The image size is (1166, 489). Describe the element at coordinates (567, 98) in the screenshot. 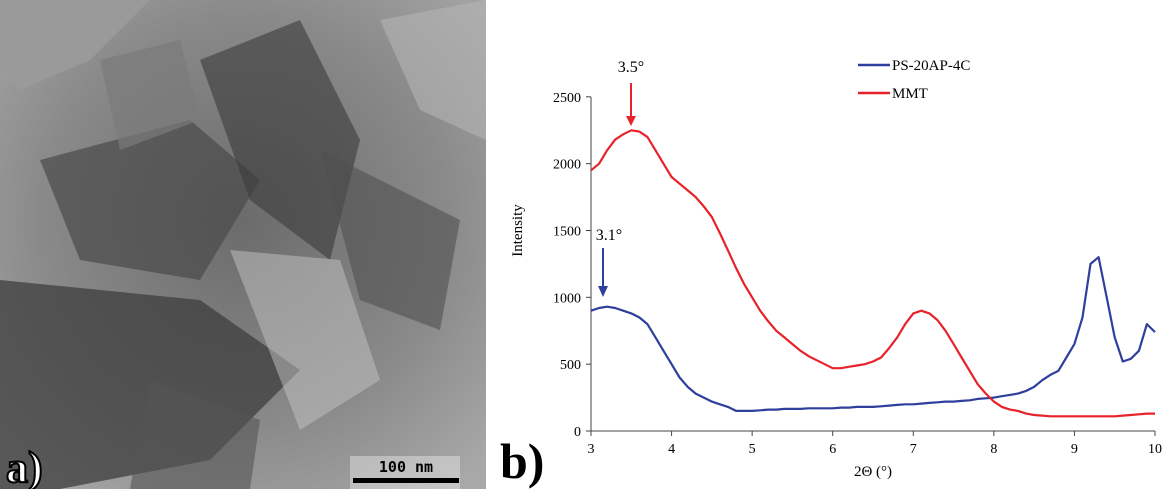

I see `y-tick-label: 2500` at that location.